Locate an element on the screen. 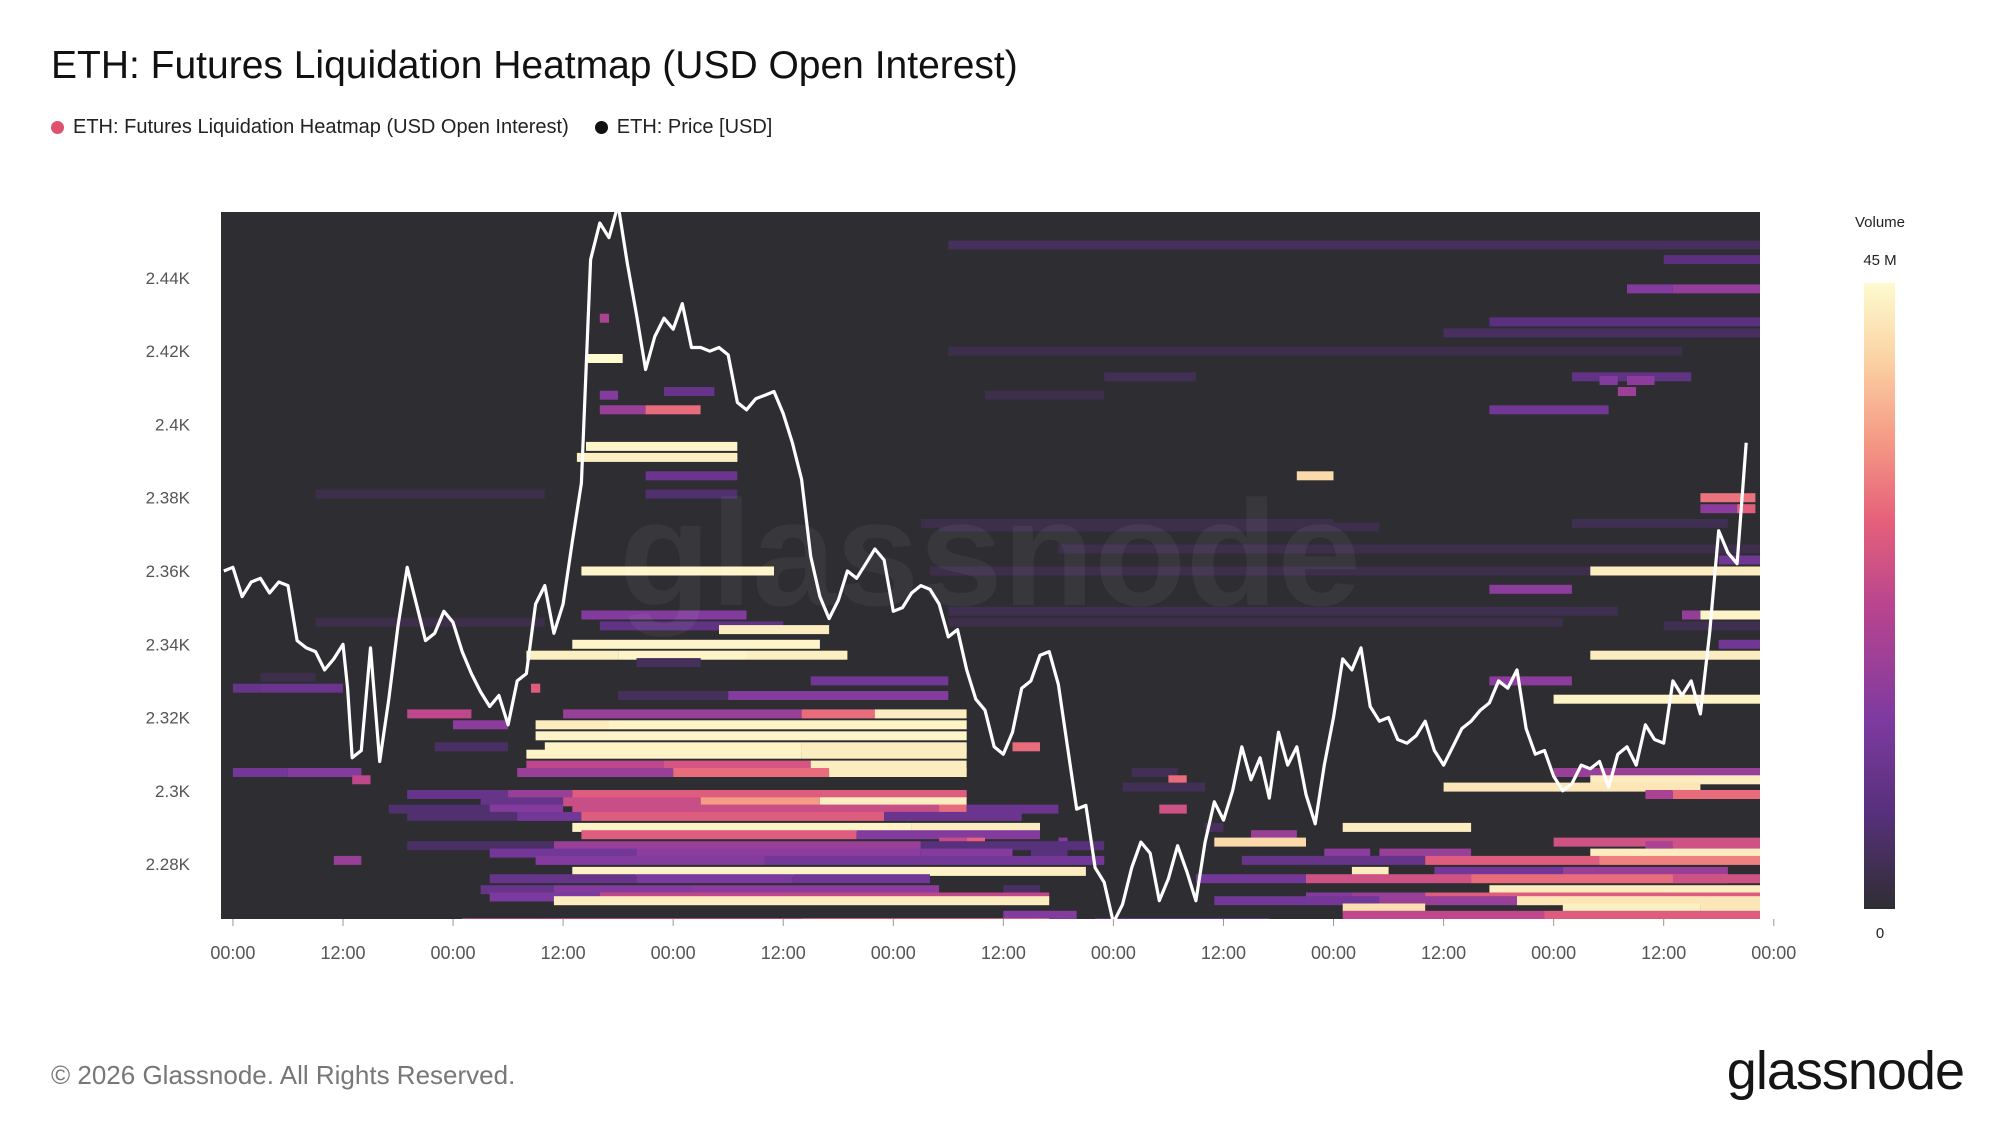 The height and width of the screenshot is (1125, 2000). colorbar: Volume 45 M 0 is located at coordinates (1880, 578).